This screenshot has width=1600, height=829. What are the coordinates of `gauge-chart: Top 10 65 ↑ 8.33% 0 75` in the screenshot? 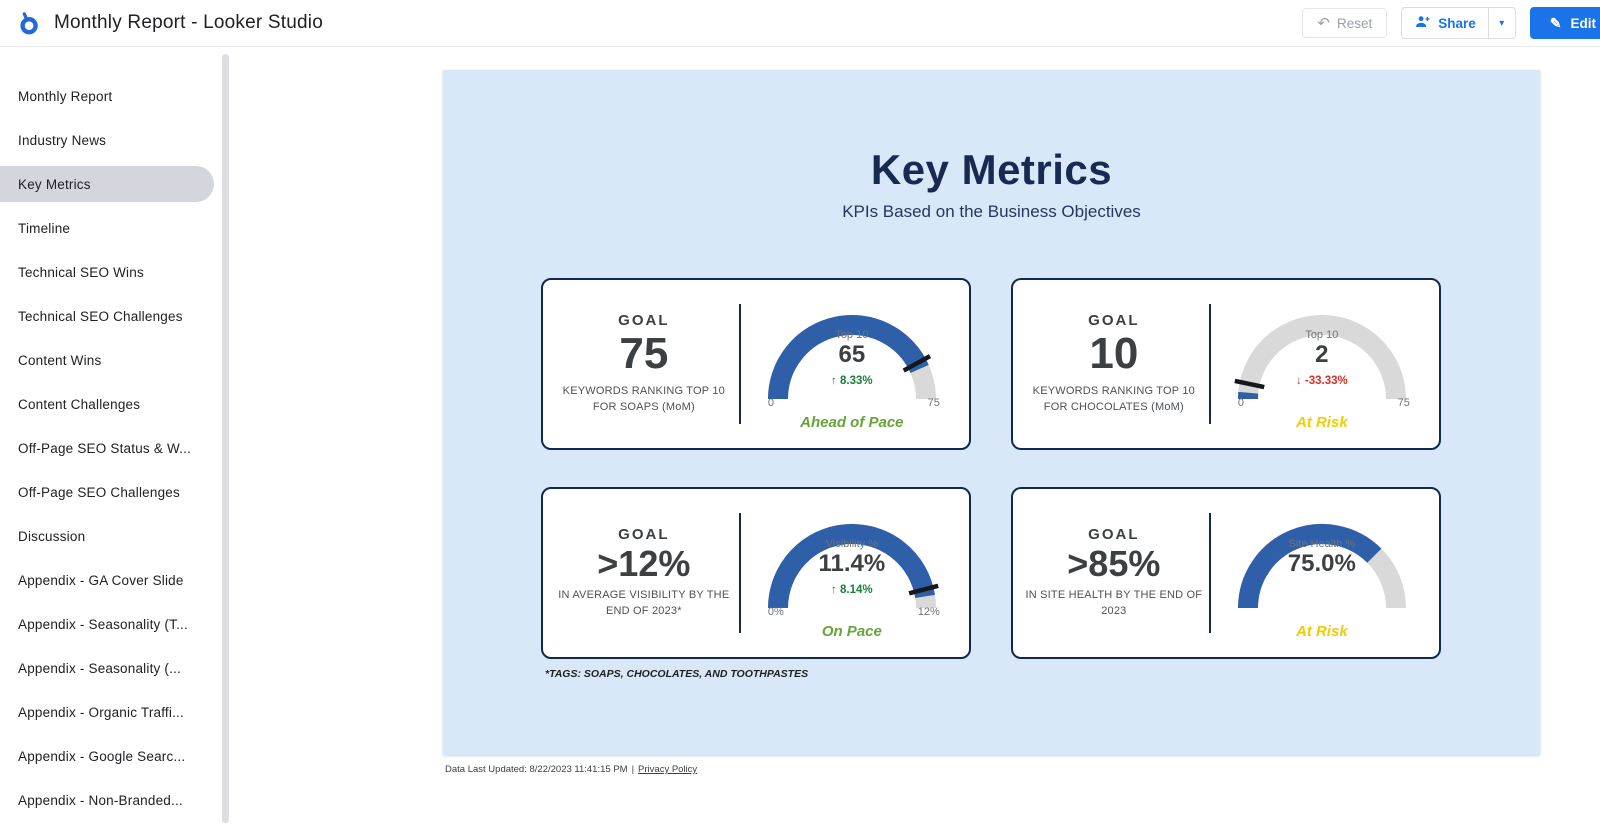 It's located at (852, 355).